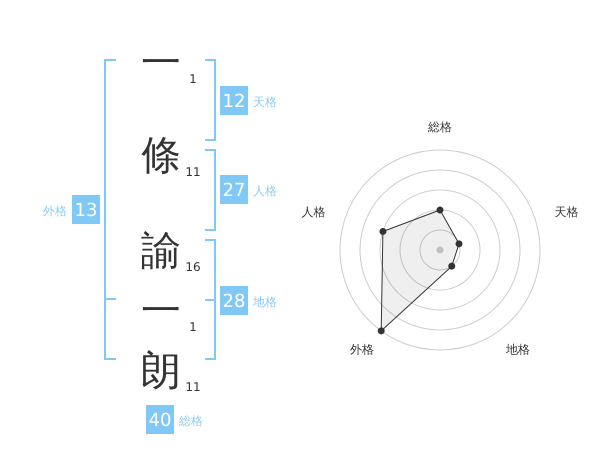 The height and width of the screenshot is (470, 600). What do you see at coordinates (314, 211) in the screenshot?
I see `spoke-label: 人格` at bounding box center [314, 211].